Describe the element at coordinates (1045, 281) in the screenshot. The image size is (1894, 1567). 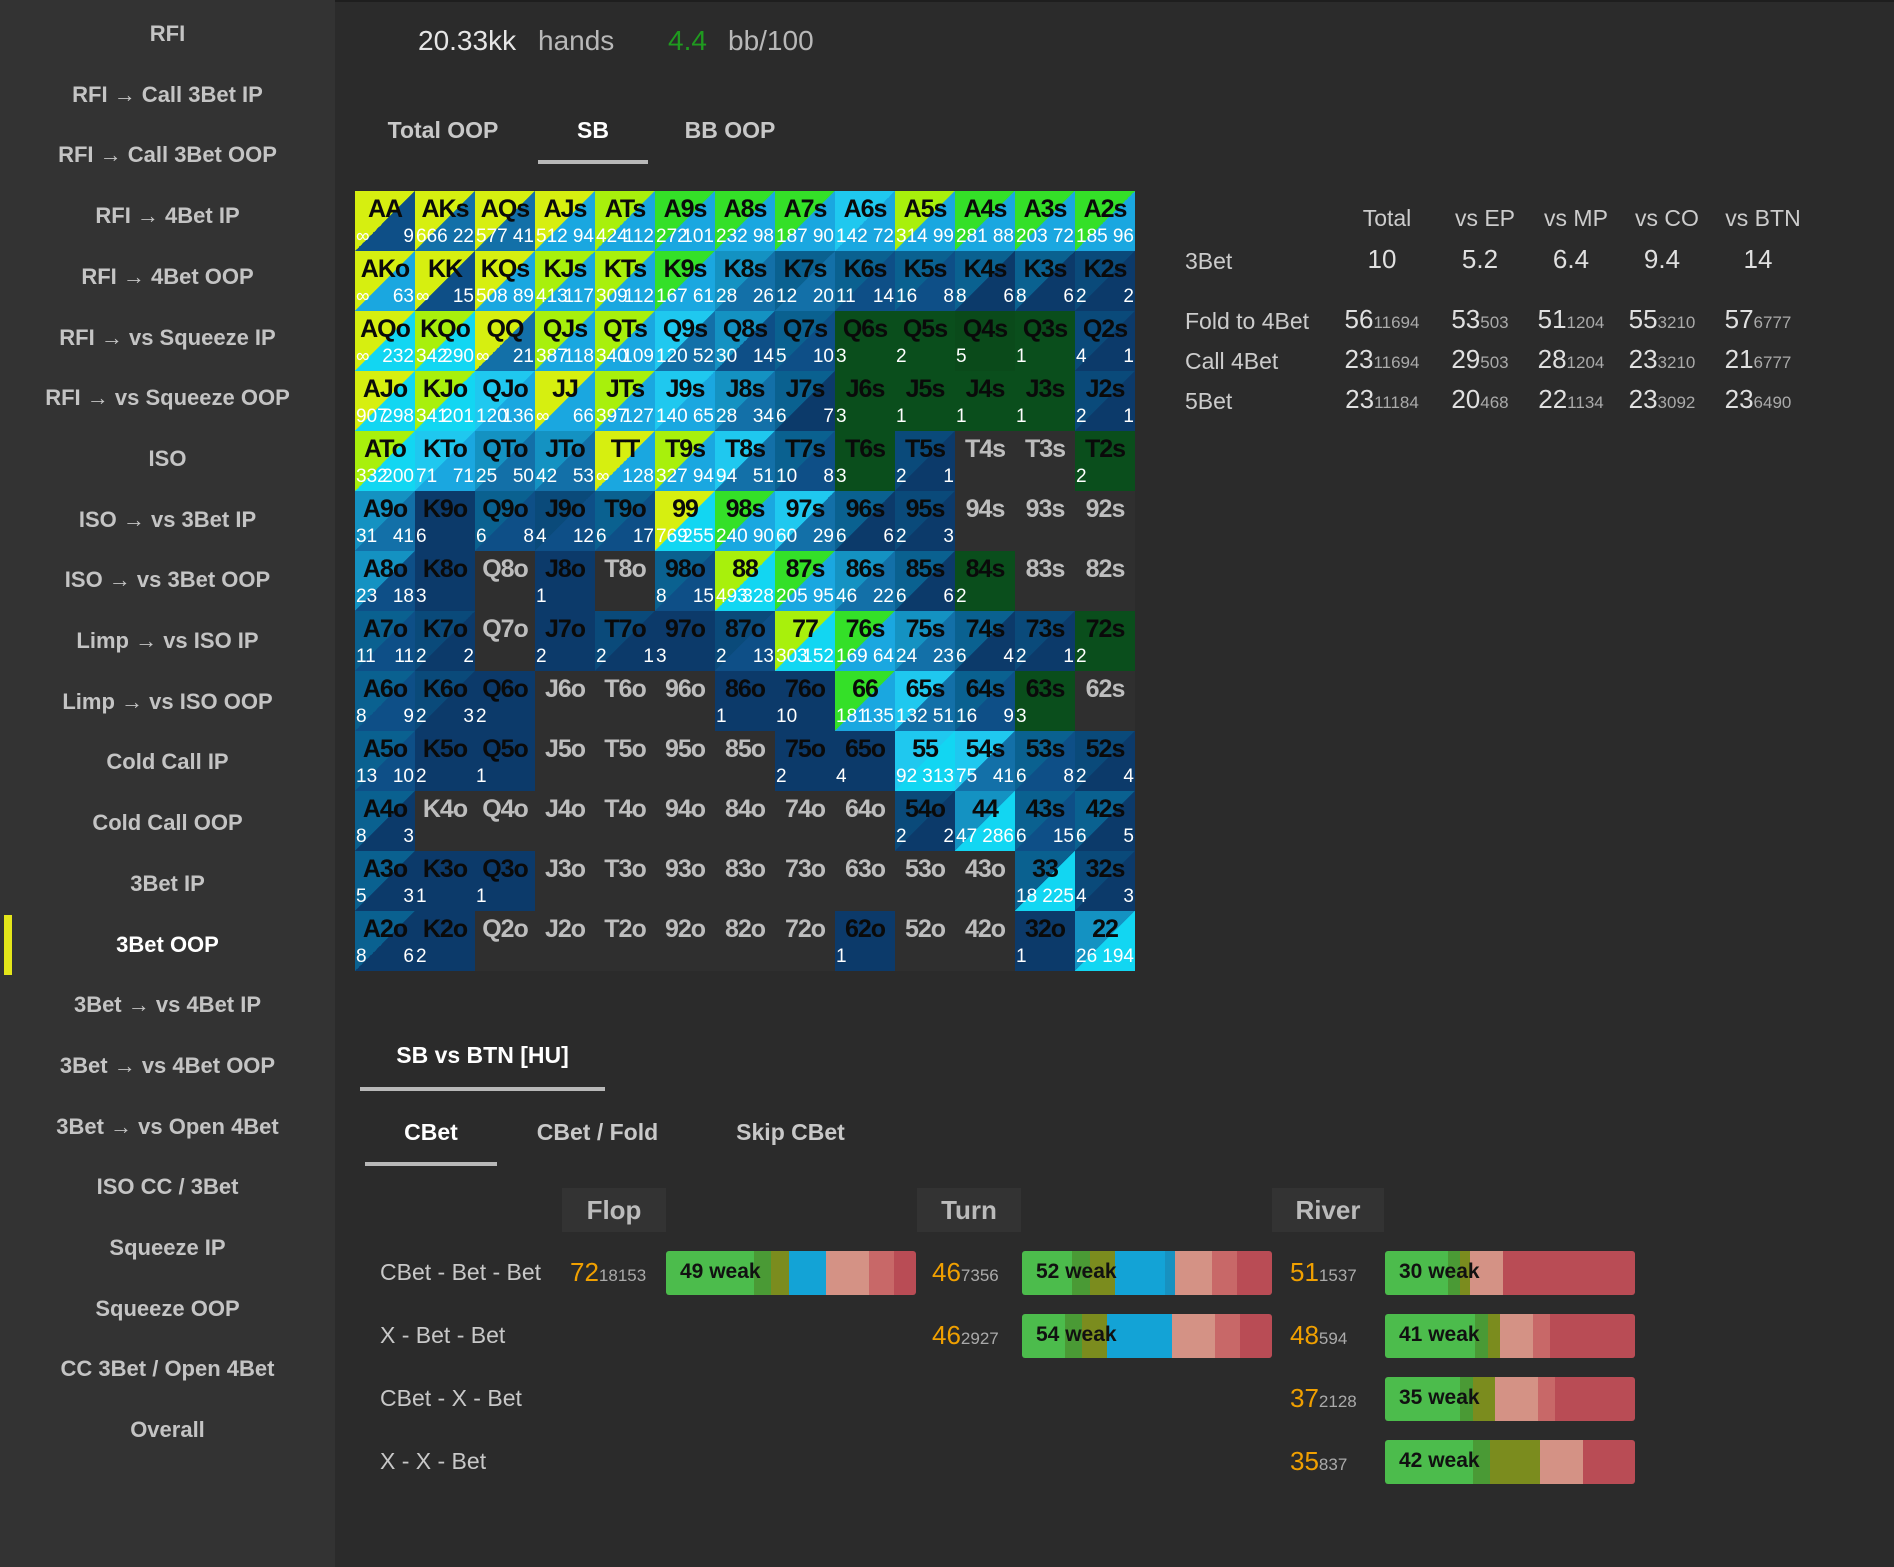
I see `grid-cell-K3s: K3s 8 6` at that location.